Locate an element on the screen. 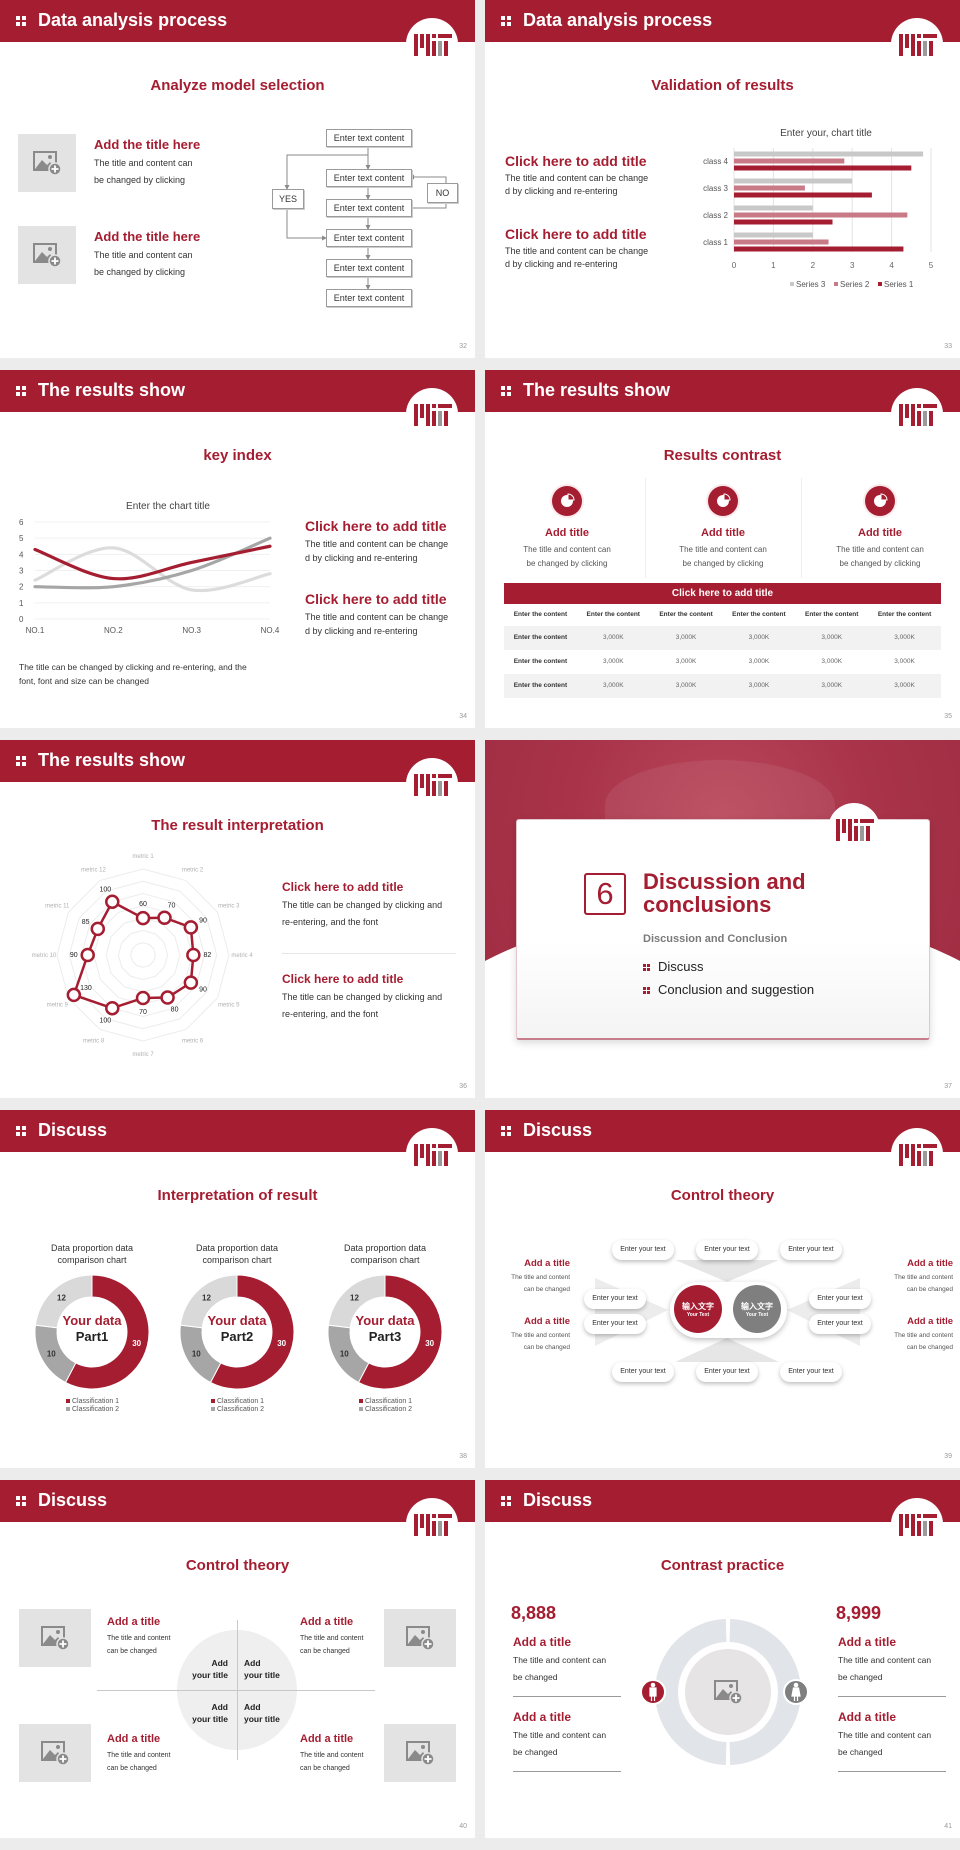  section-title-line: Discussion and is located at coordinates (724, 881).